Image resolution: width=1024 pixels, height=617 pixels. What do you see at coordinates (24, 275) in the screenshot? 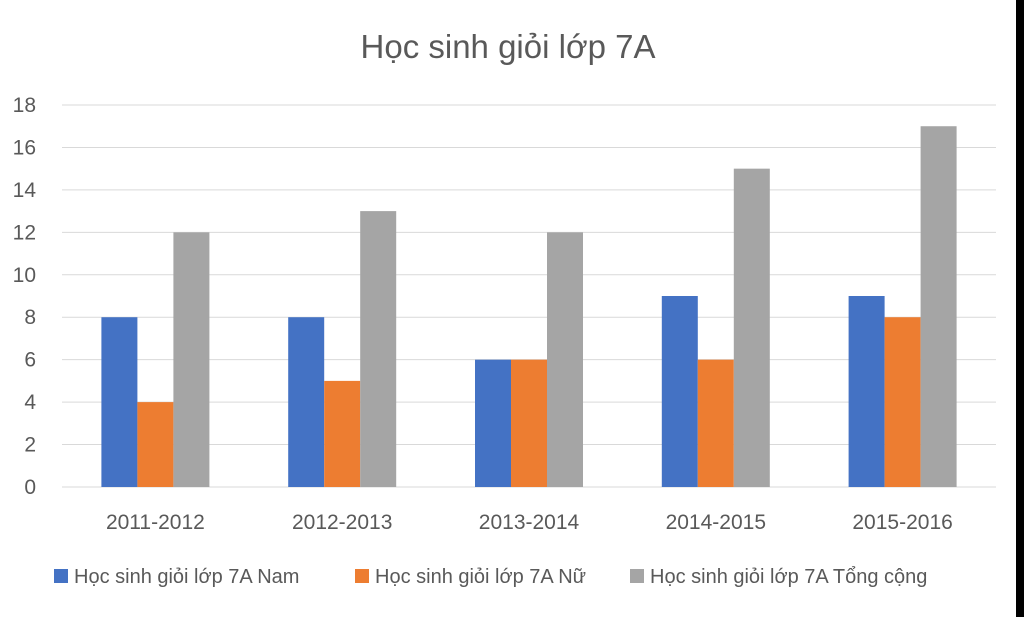
I see `y-tick-label: 10` at bounding box center [24, 275].